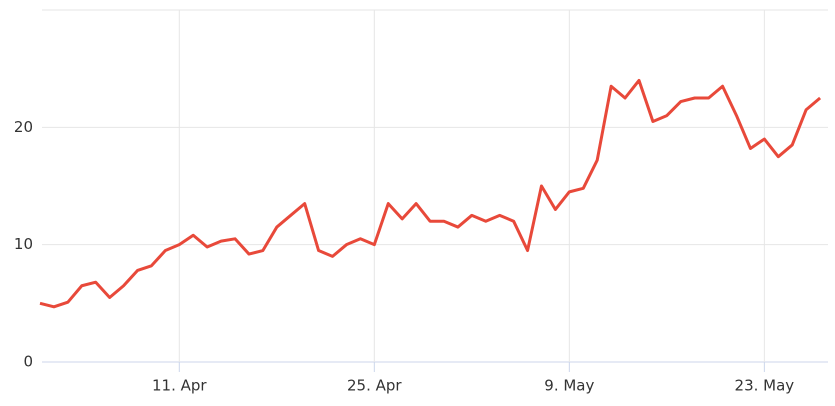  I want to click on x-tick-label: 11. Apr, so click(179, 386).